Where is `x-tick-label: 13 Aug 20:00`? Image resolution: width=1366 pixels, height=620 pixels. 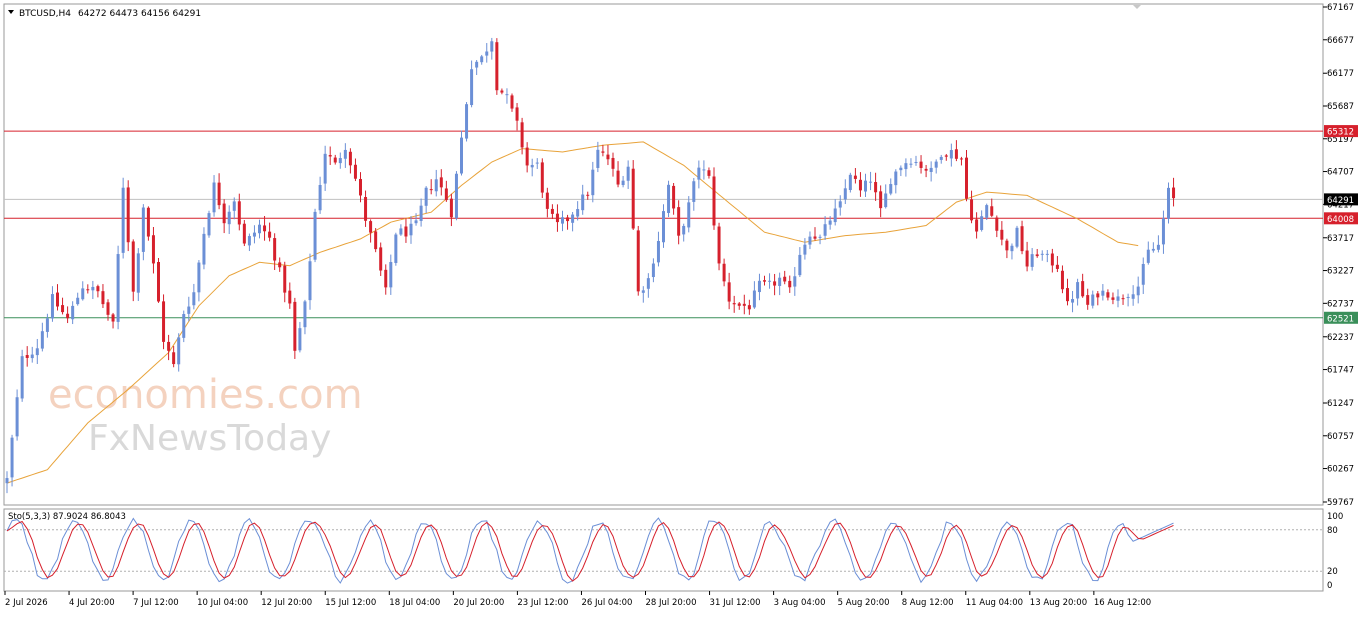 x-tick-label: 13 Aug 20:00 is located at coordinates (1058, 603).